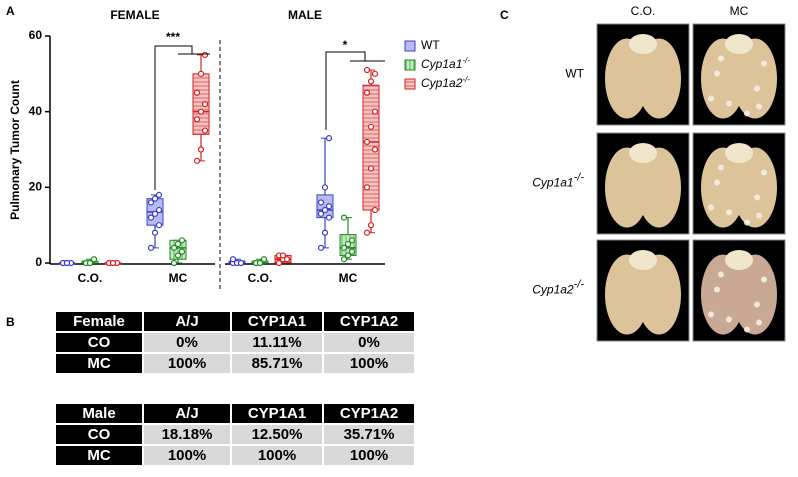 This screenshot has height=477, width=798. I want to click on row-label: Cyp1a1-/-, so click(558, 180).